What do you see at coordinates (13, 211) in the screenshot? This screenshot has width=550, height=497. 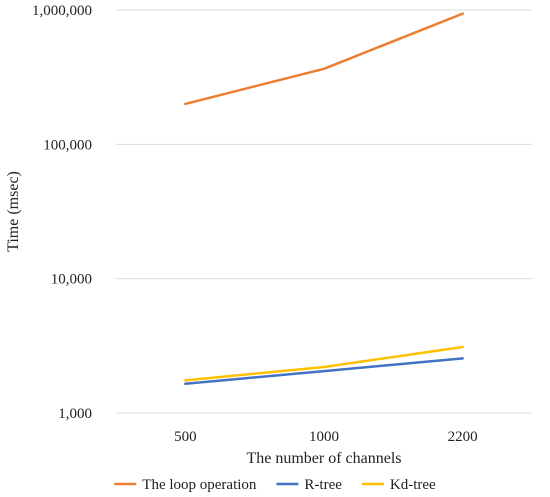 I see `y-axis-title: Time (msec)` at bounding box center [13, 211].